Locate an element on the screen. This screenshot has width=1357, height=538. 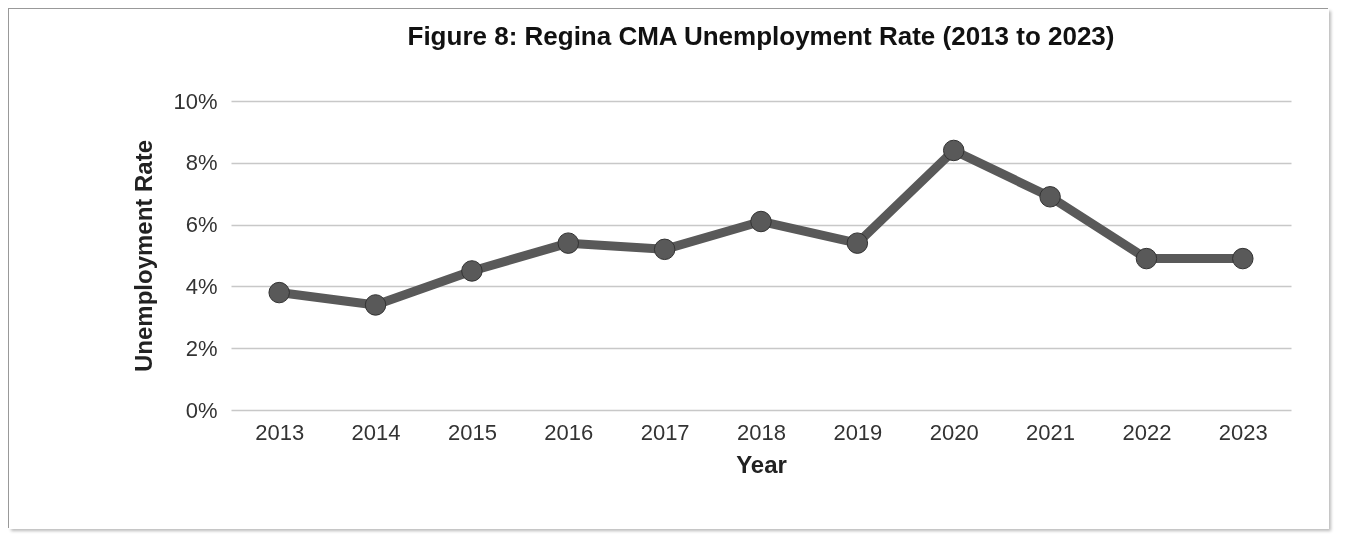
x-tick-label: 2013 is located at coordinates (280, 432).